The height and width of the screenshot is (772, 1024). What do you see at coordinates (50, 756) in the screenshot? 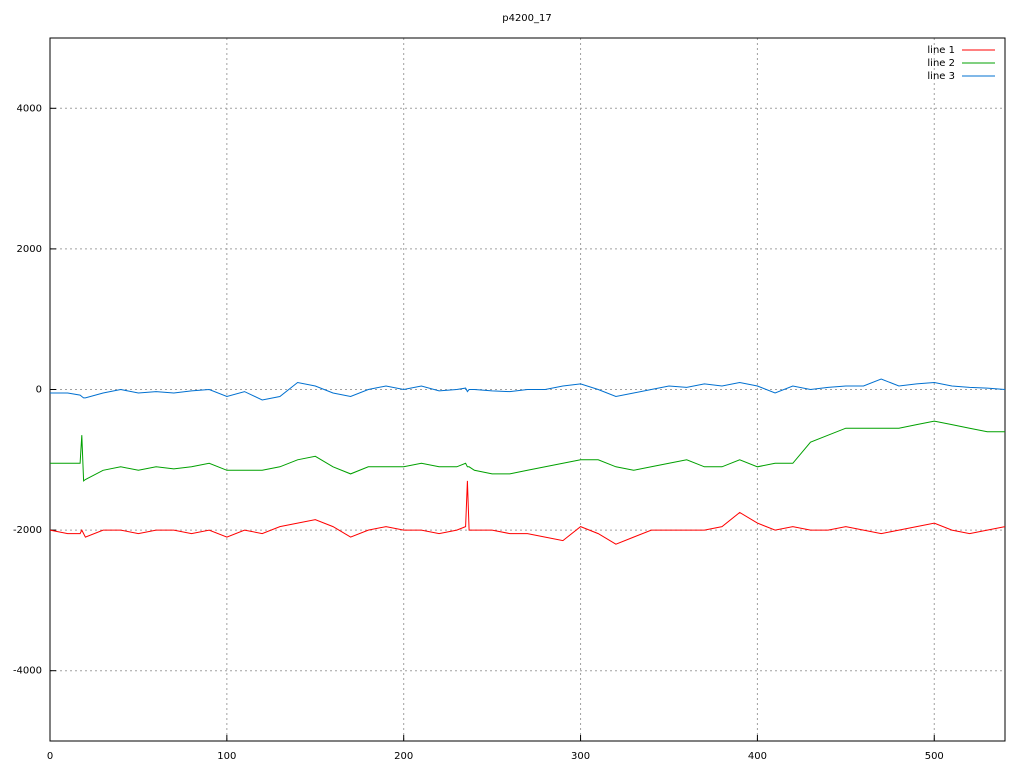
I see `x-tick-label: 0` at bounding box center [50, 756].